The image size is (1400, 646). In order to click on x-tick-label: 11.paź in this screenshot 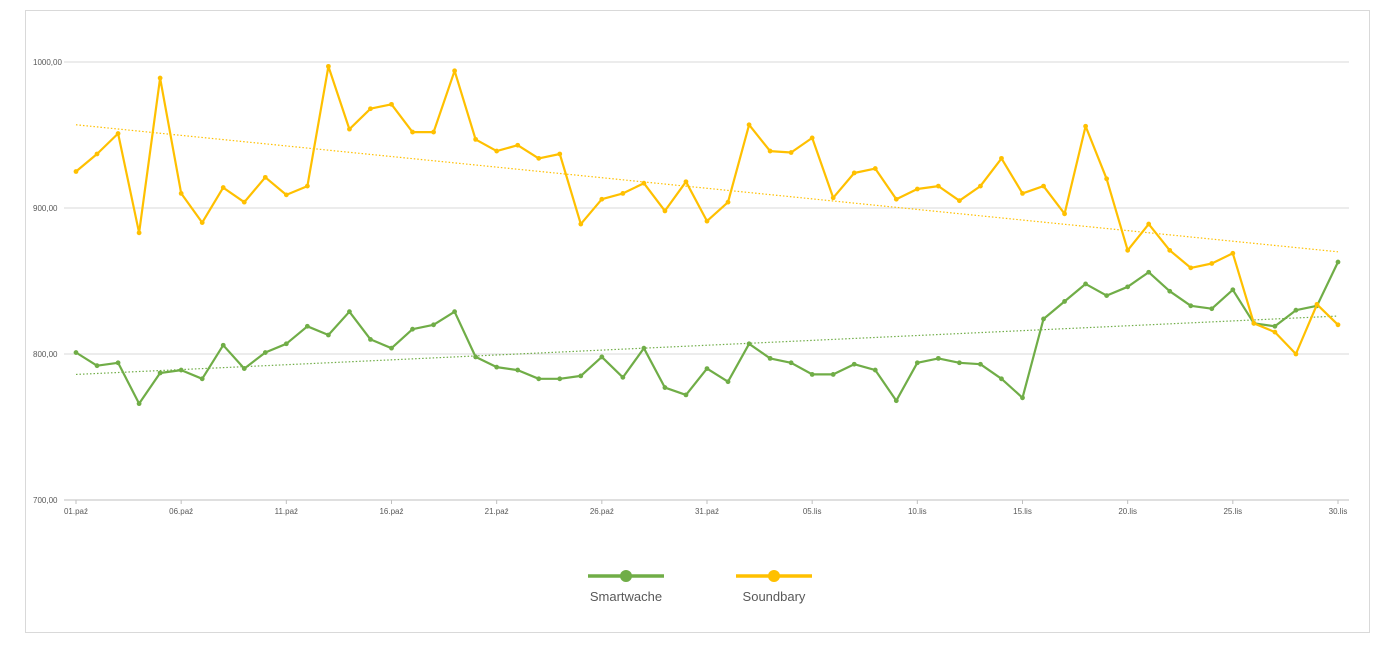, I will do `click(286, 511)`.